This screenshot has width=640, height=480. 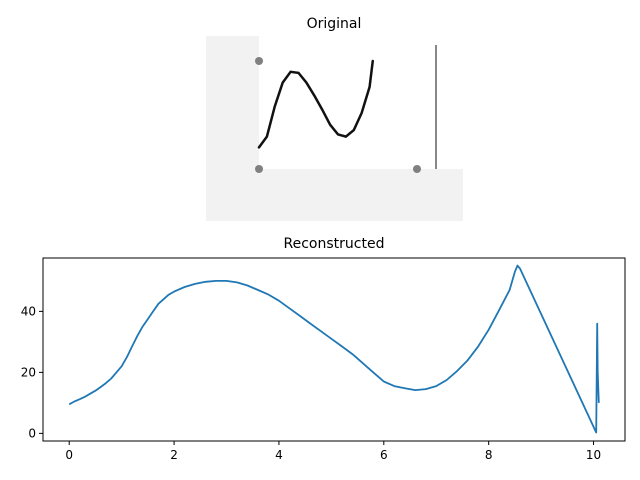 What do you see at coordinates (32, 433) in the screenshot?
I see `y-tick-label: 0` at bounding box center [32, 433].